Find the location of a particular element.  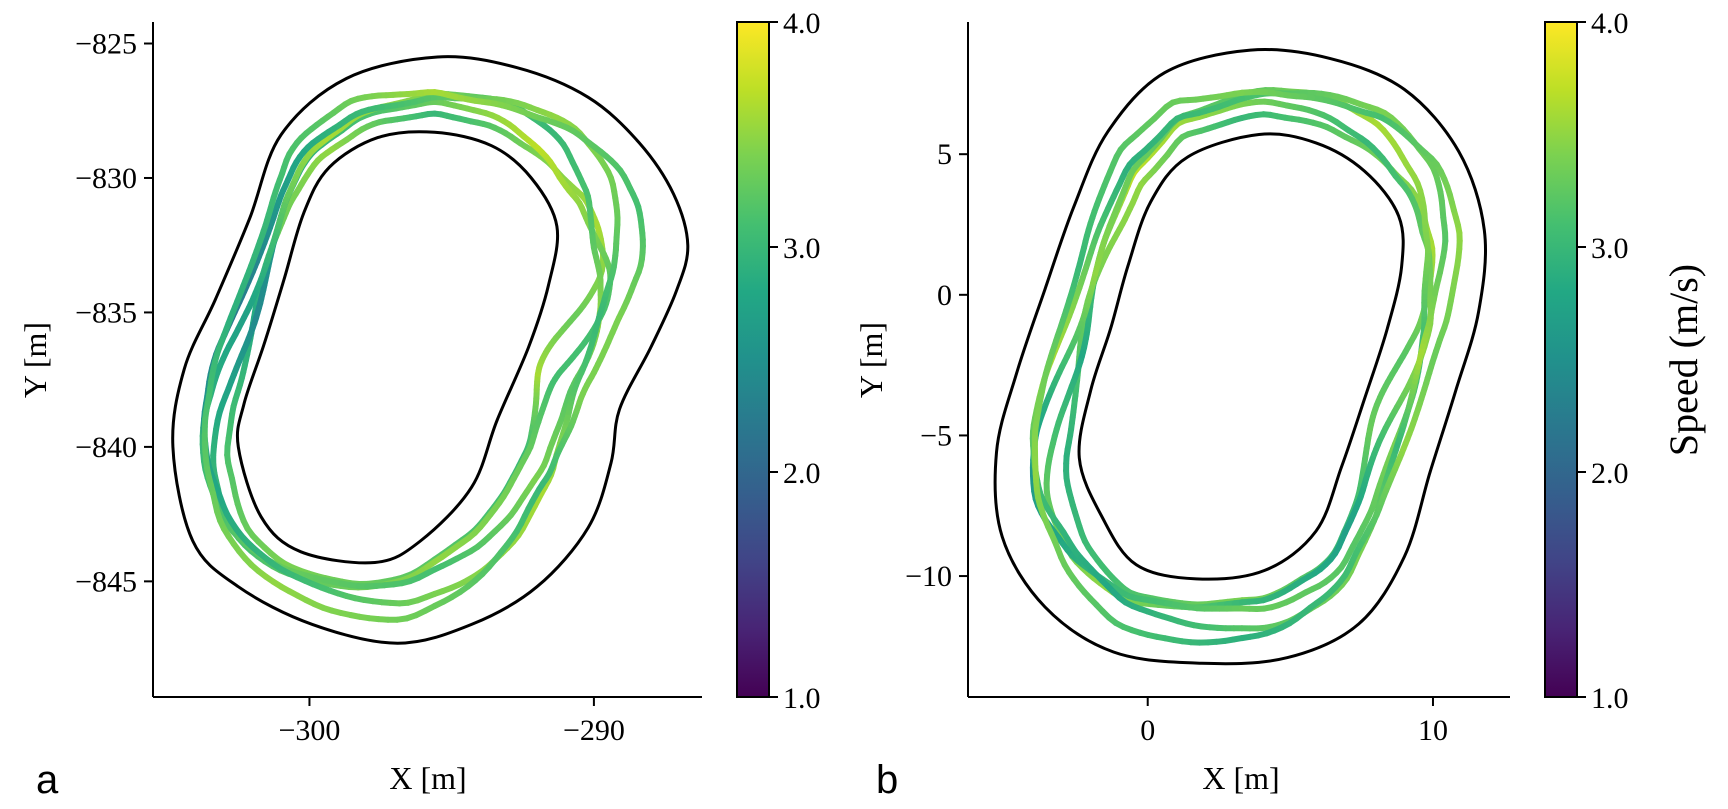

colorbar-a: 1.0 2.0 3.0 4.0 is located at coordinates (778, 361).